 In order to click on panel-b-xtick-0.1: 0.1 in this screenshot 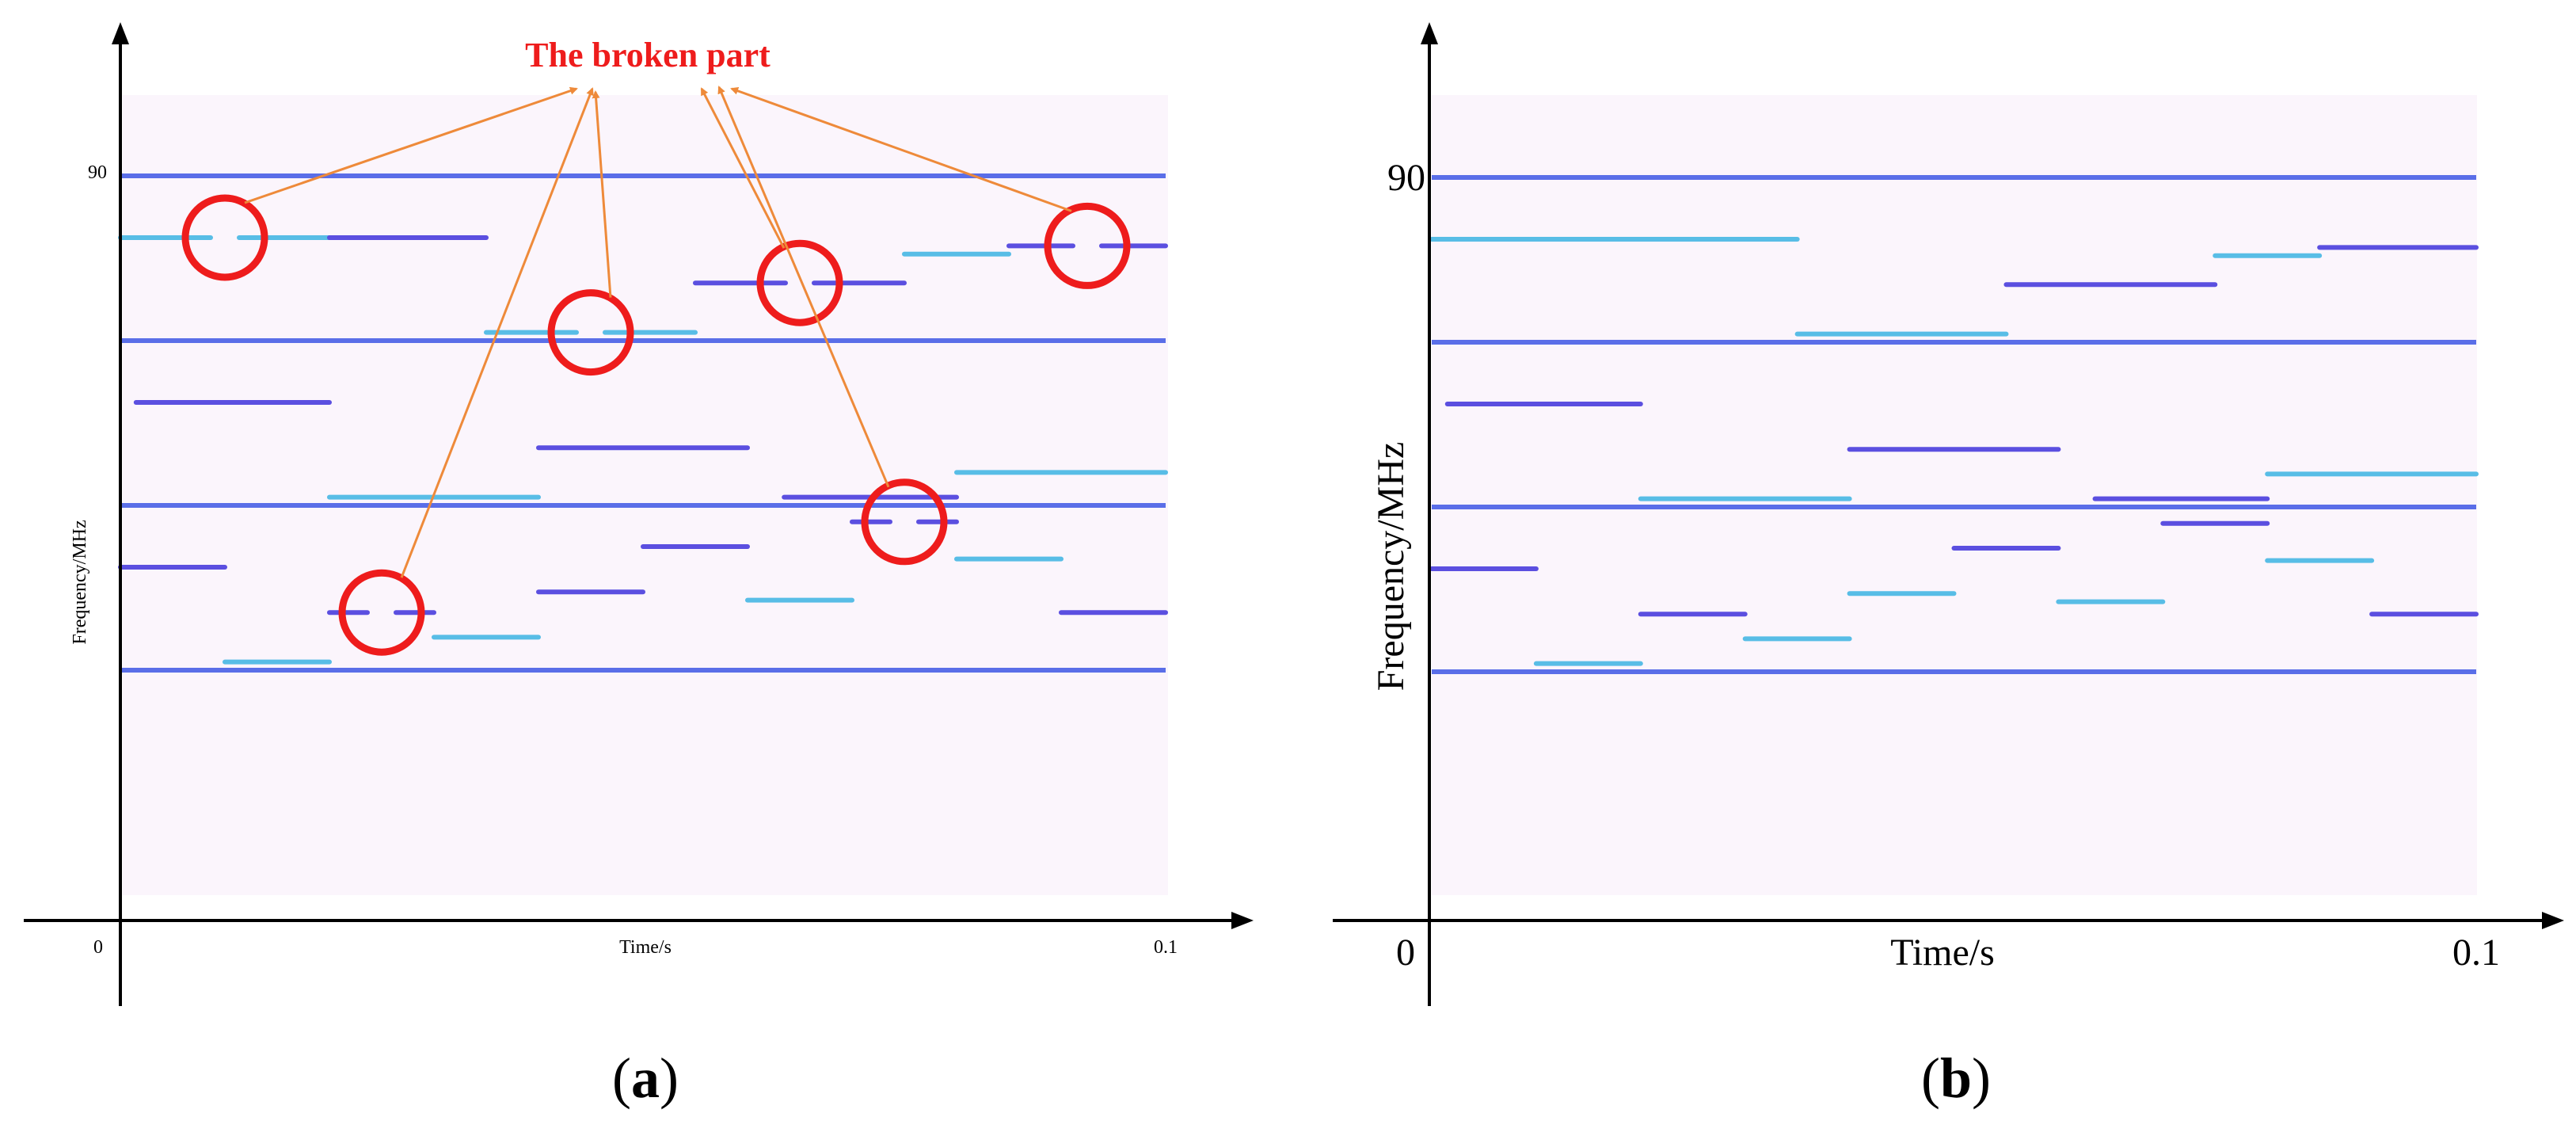, I will do `click(2476, 953)`.